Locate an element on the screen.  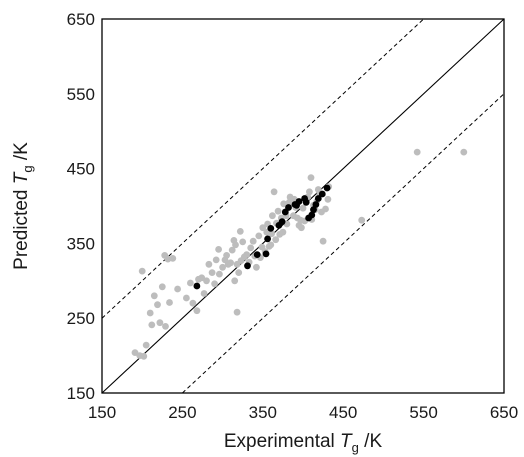
x-tick-label: 250 is located at coordinates (182, 412).